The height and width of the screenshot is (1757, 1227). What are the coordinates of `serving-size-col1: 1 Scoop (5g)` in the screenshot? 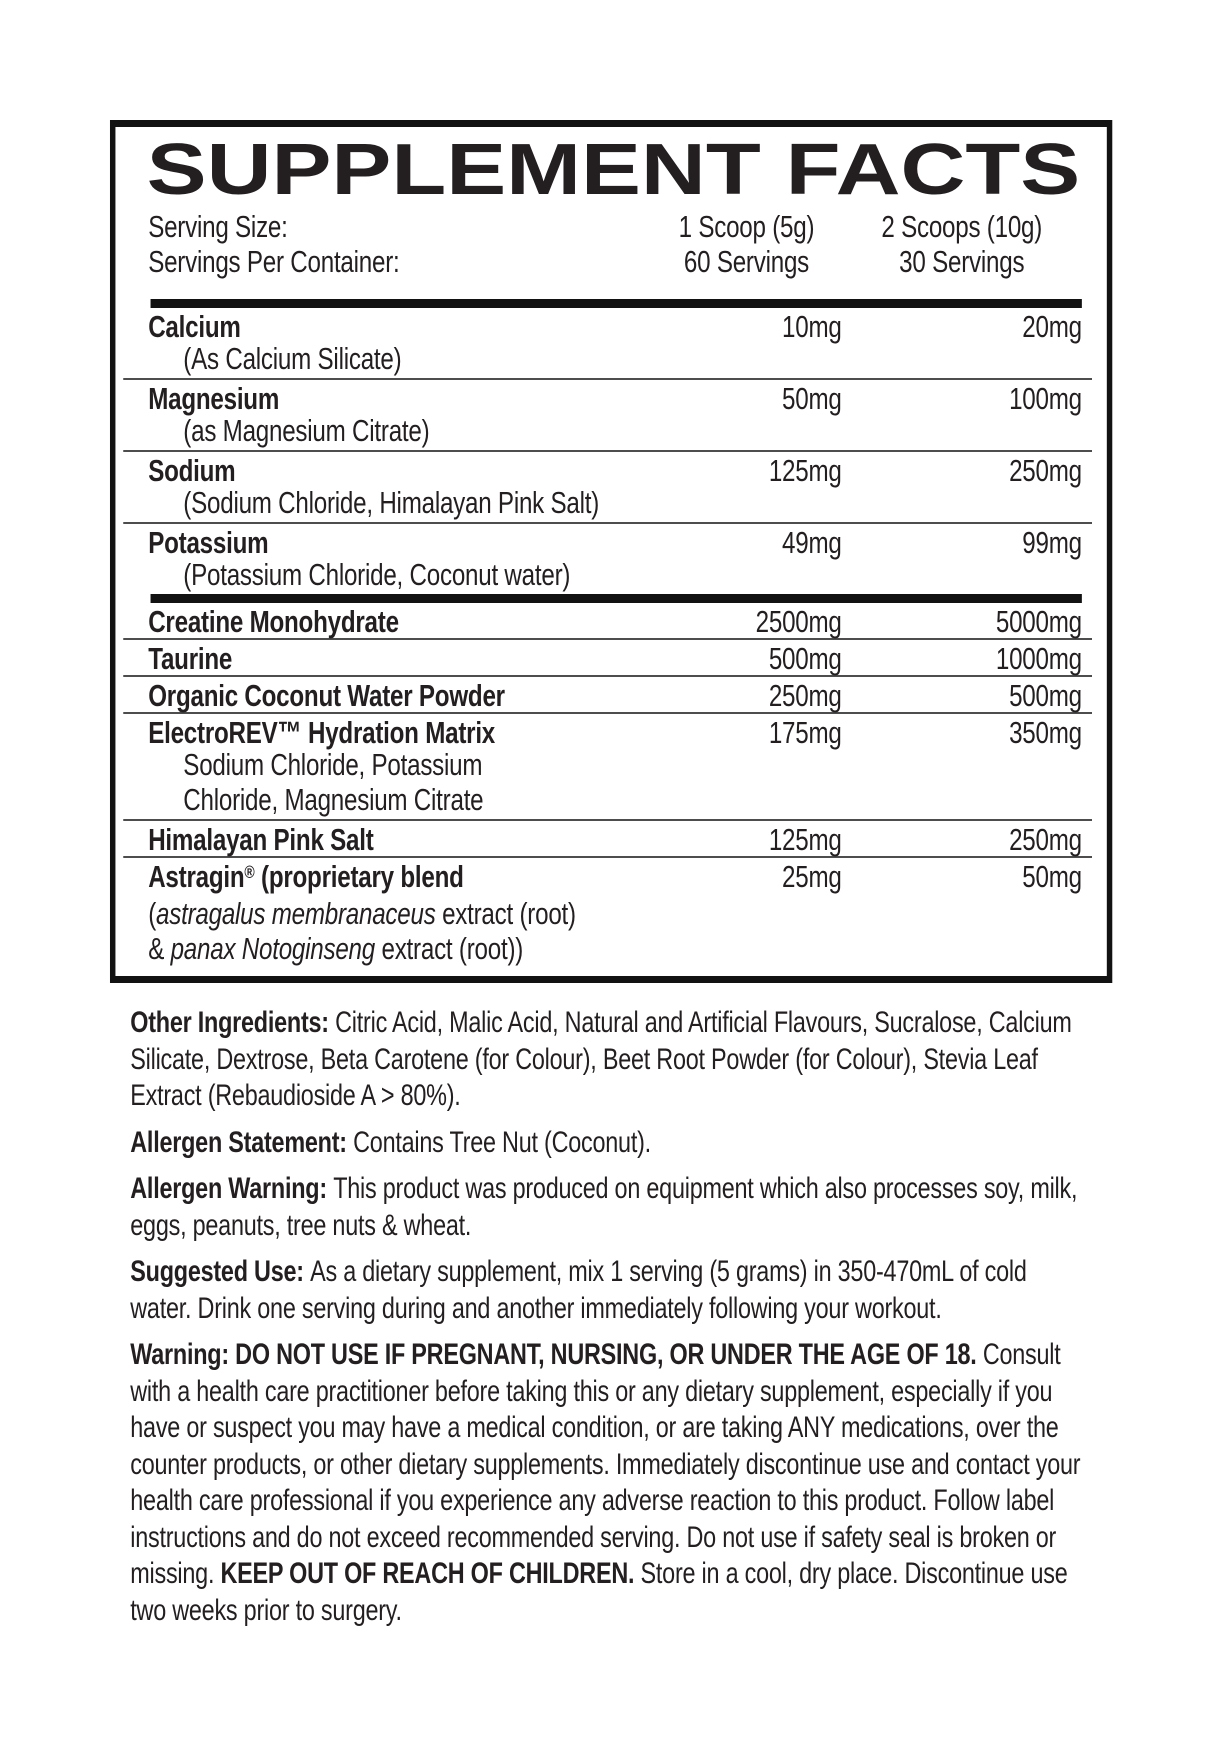 It's located at (746, 226).